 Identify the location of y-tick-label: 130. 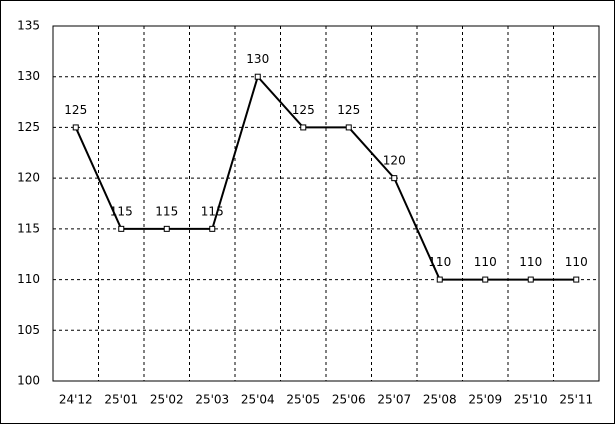
(28, 76).